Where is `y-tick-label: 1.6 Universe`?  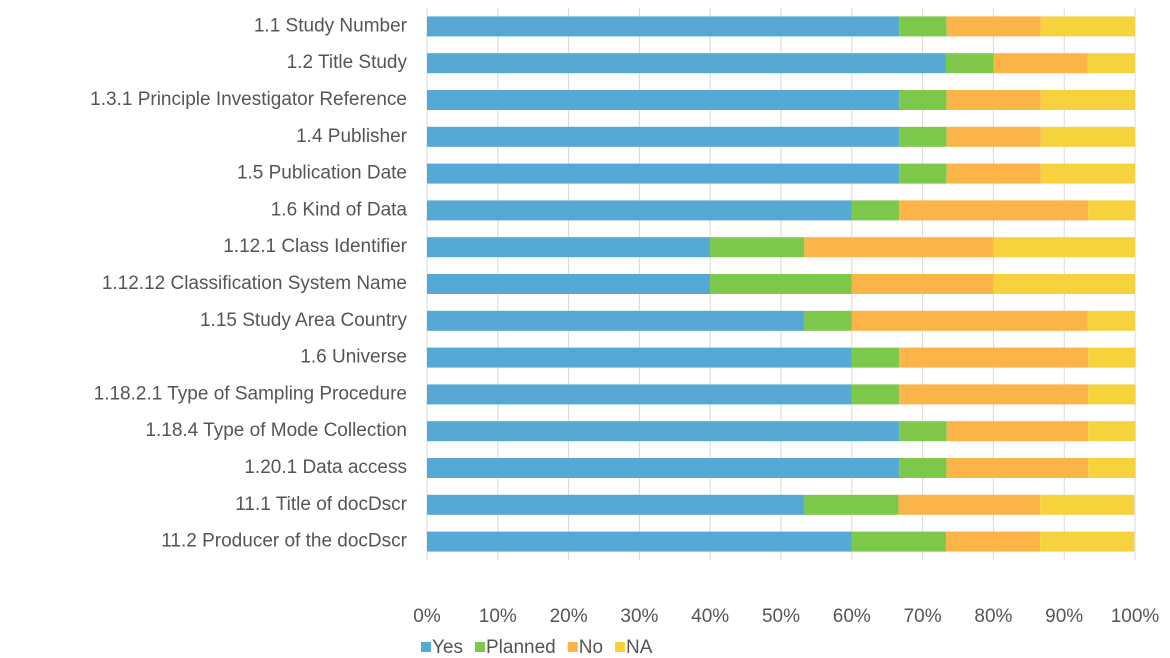
y-tick-label: 1.6 Universe is located at coordinates (353, 357).